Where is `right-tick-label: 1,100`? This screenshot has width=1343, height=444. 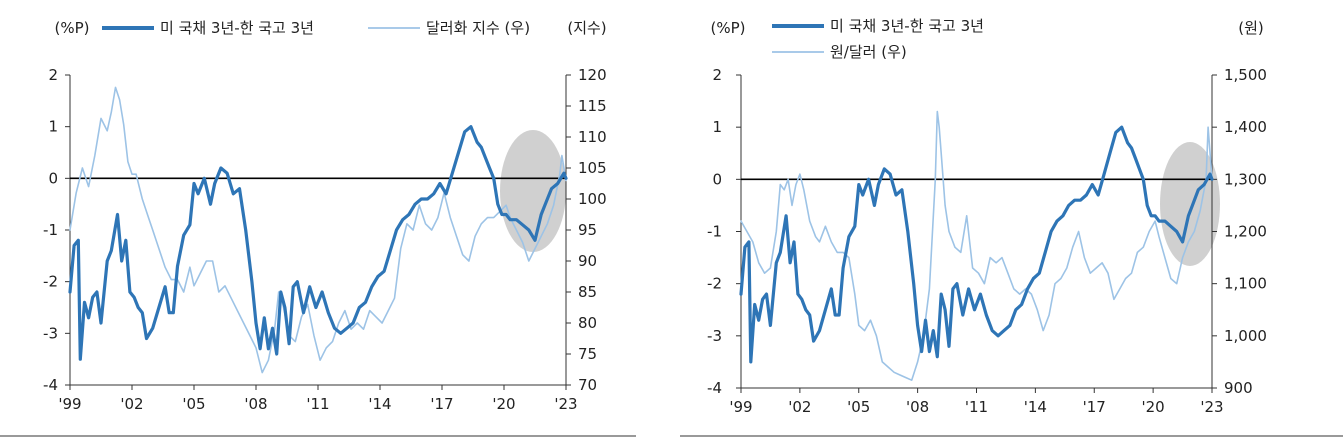 right-tick-label: 1,100 is located at coordinates (1245, 284).